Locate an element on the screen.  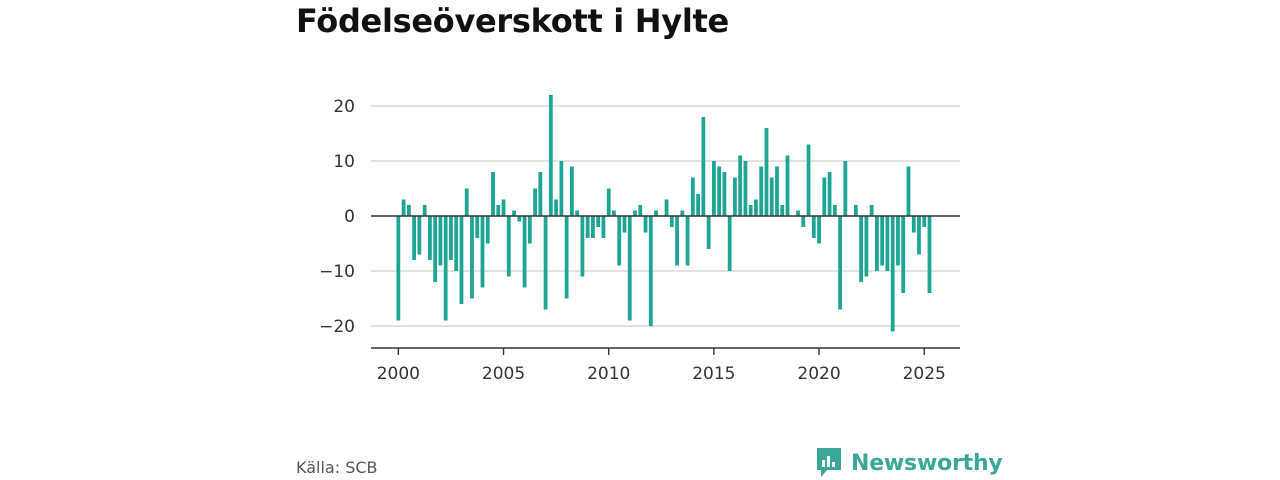
y-tick-label: 20 is located at coordinates (344, 107).